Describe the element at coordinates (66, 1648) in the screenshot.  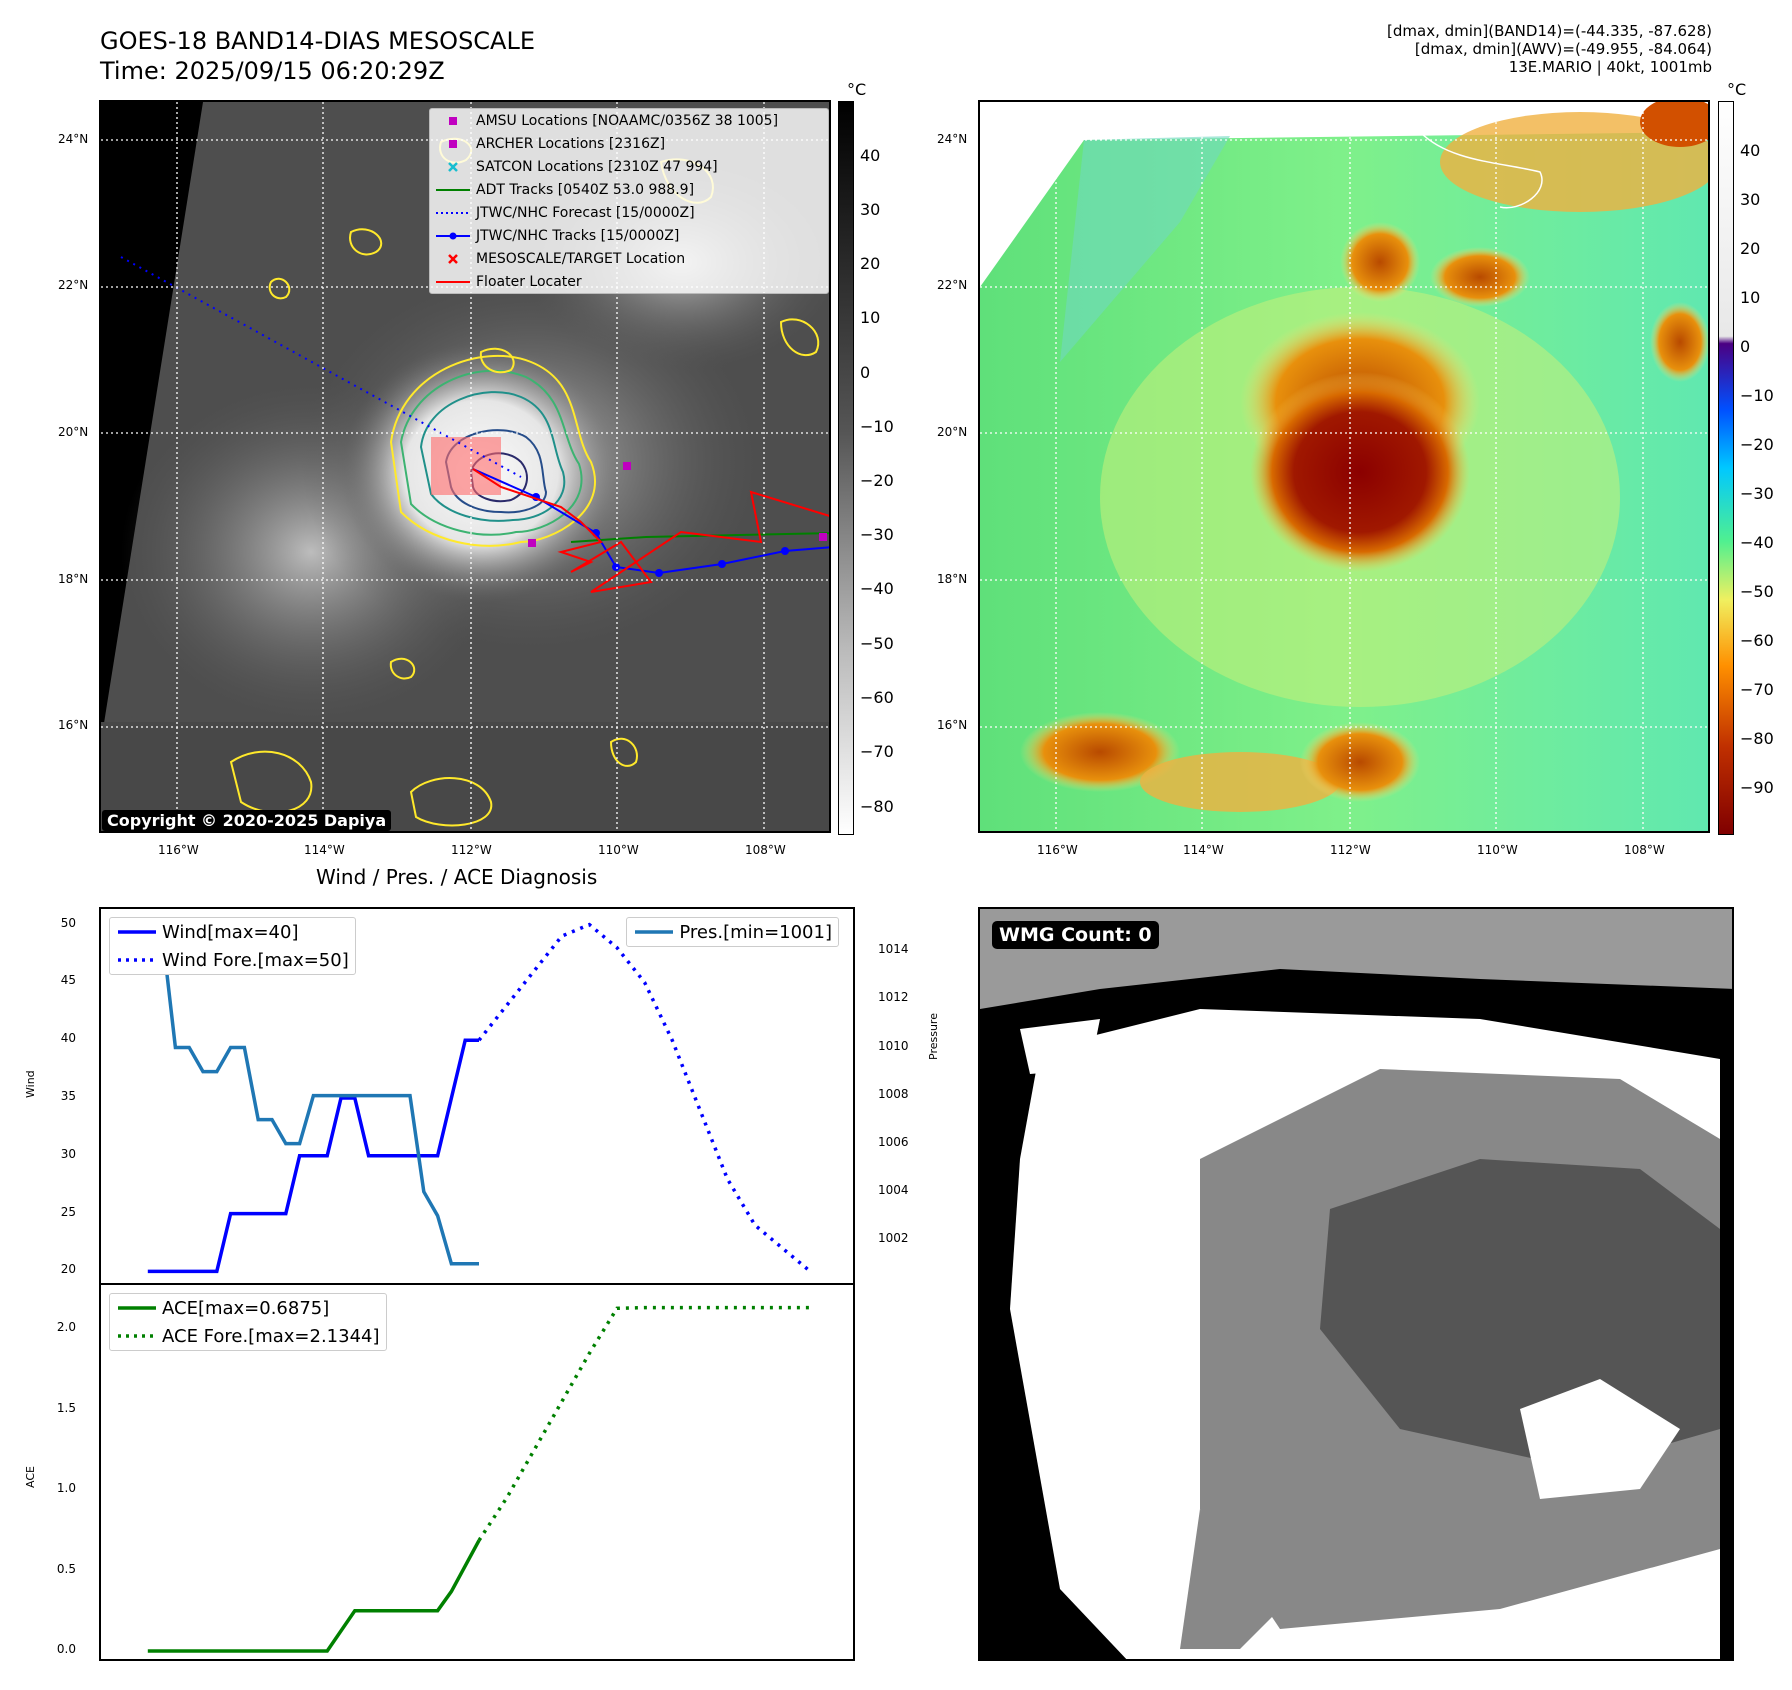
I see `ace-tick-label: 0.0` at that location.